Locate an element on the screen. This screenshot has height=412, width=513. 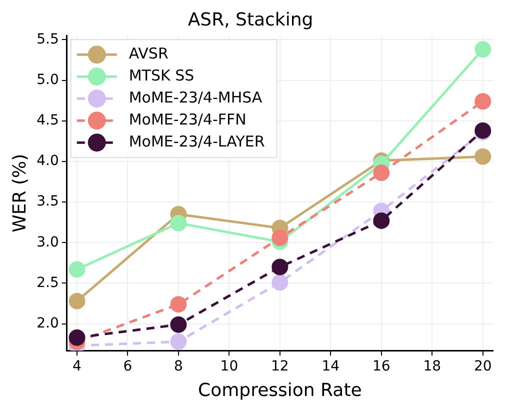
y-tick-label: 4.5 is located at coordinates (47, 120).